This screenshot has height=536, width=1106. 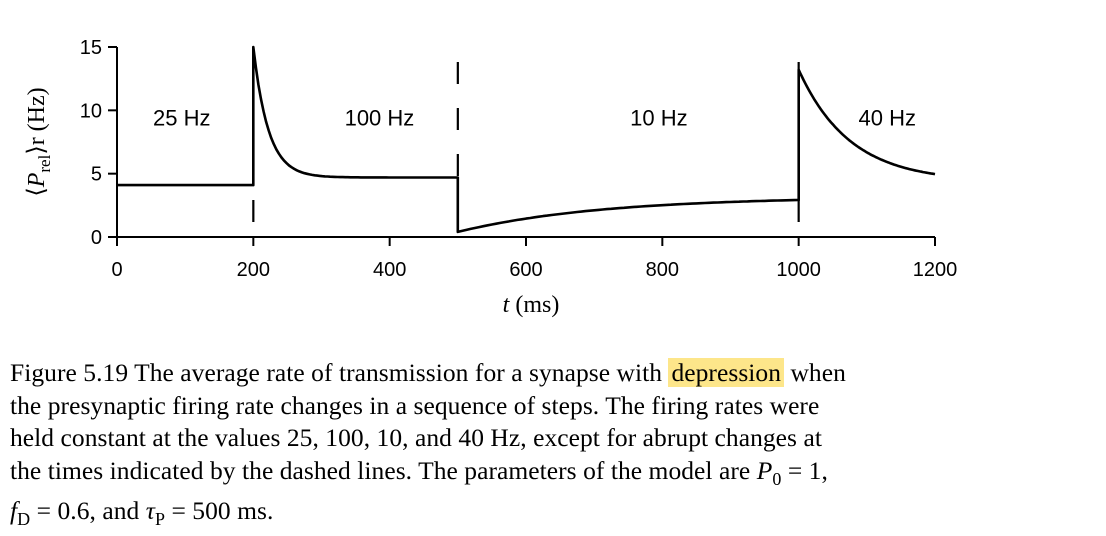 I want to click on rate-annotation: 100 Hz, so click(x=380, y=118).